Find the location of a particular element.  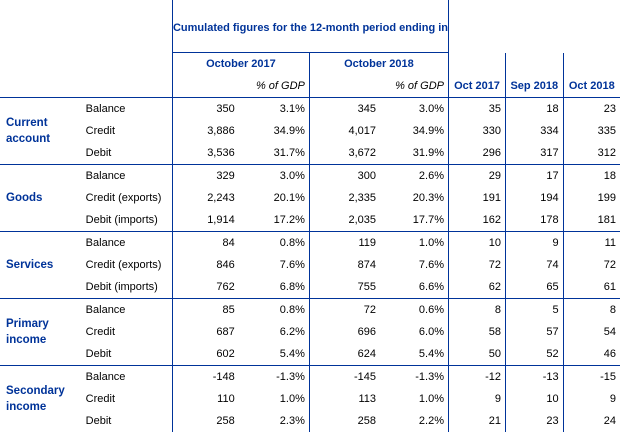

pct-gdp-oct-2018: 6.6% is located at coordinates (414, 287).